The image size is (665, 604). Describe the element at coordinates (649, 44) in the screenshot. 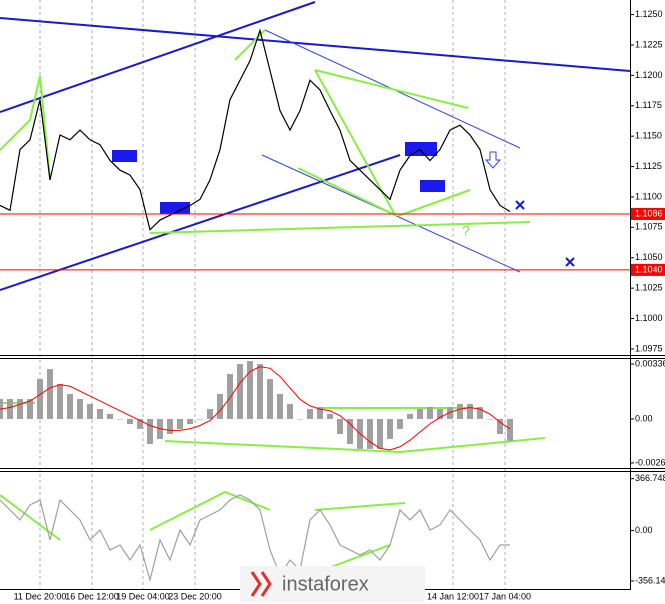

I see `y-tick-label: 1.1225` at that location.